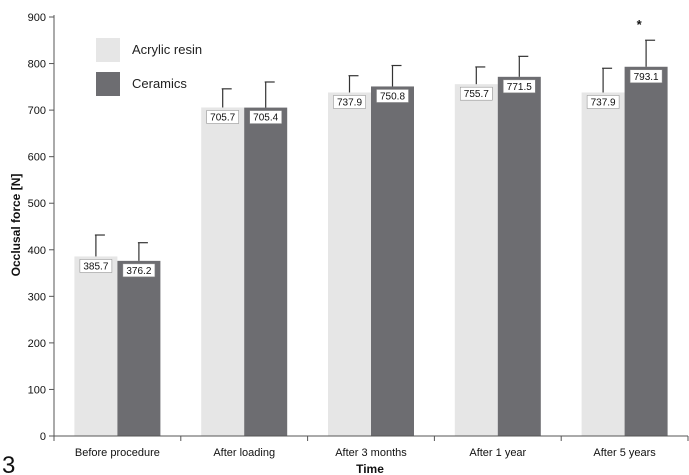  I want to click on y-tick-label: 900, so click(37, 18).